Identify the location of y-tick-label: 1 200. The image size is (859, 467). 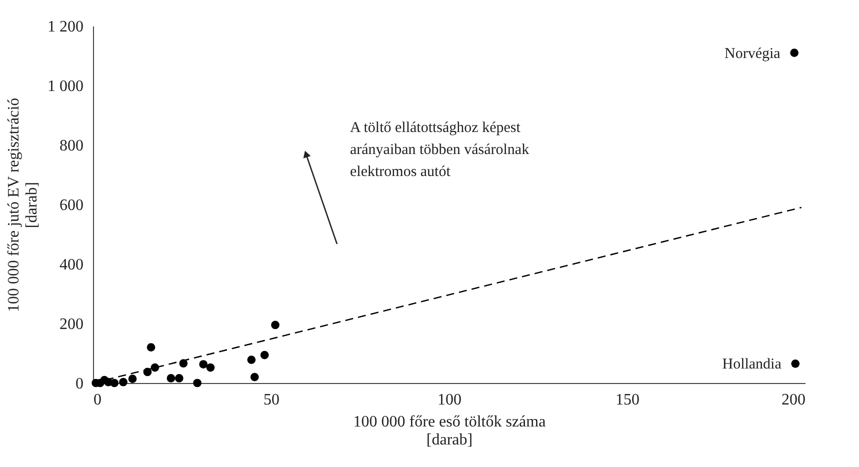
(66, 27).